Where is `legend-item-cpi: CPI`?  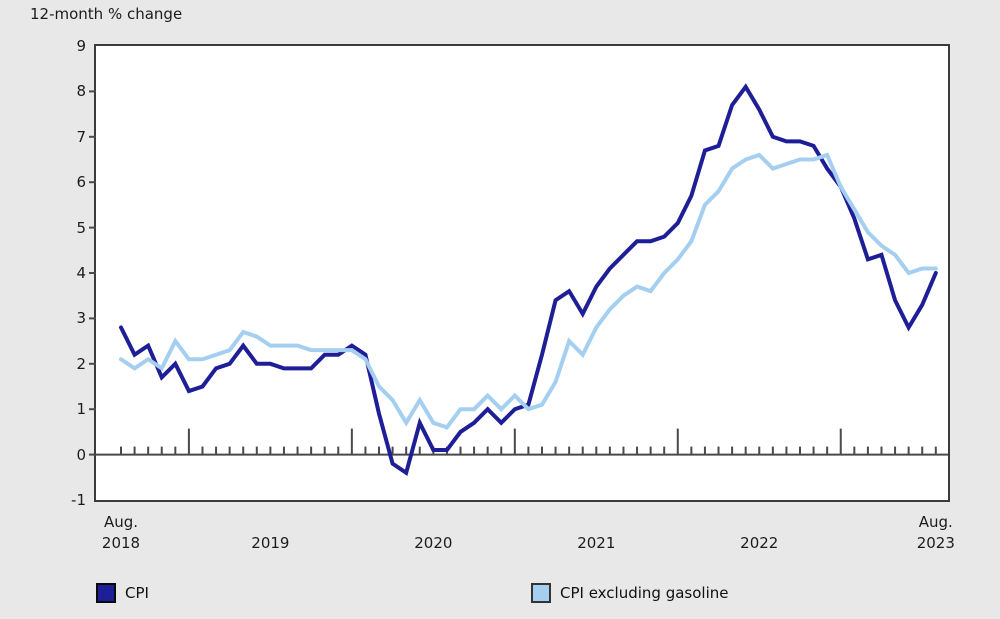
legend-item-cpi: CPI is located at coordinates (122, 593).